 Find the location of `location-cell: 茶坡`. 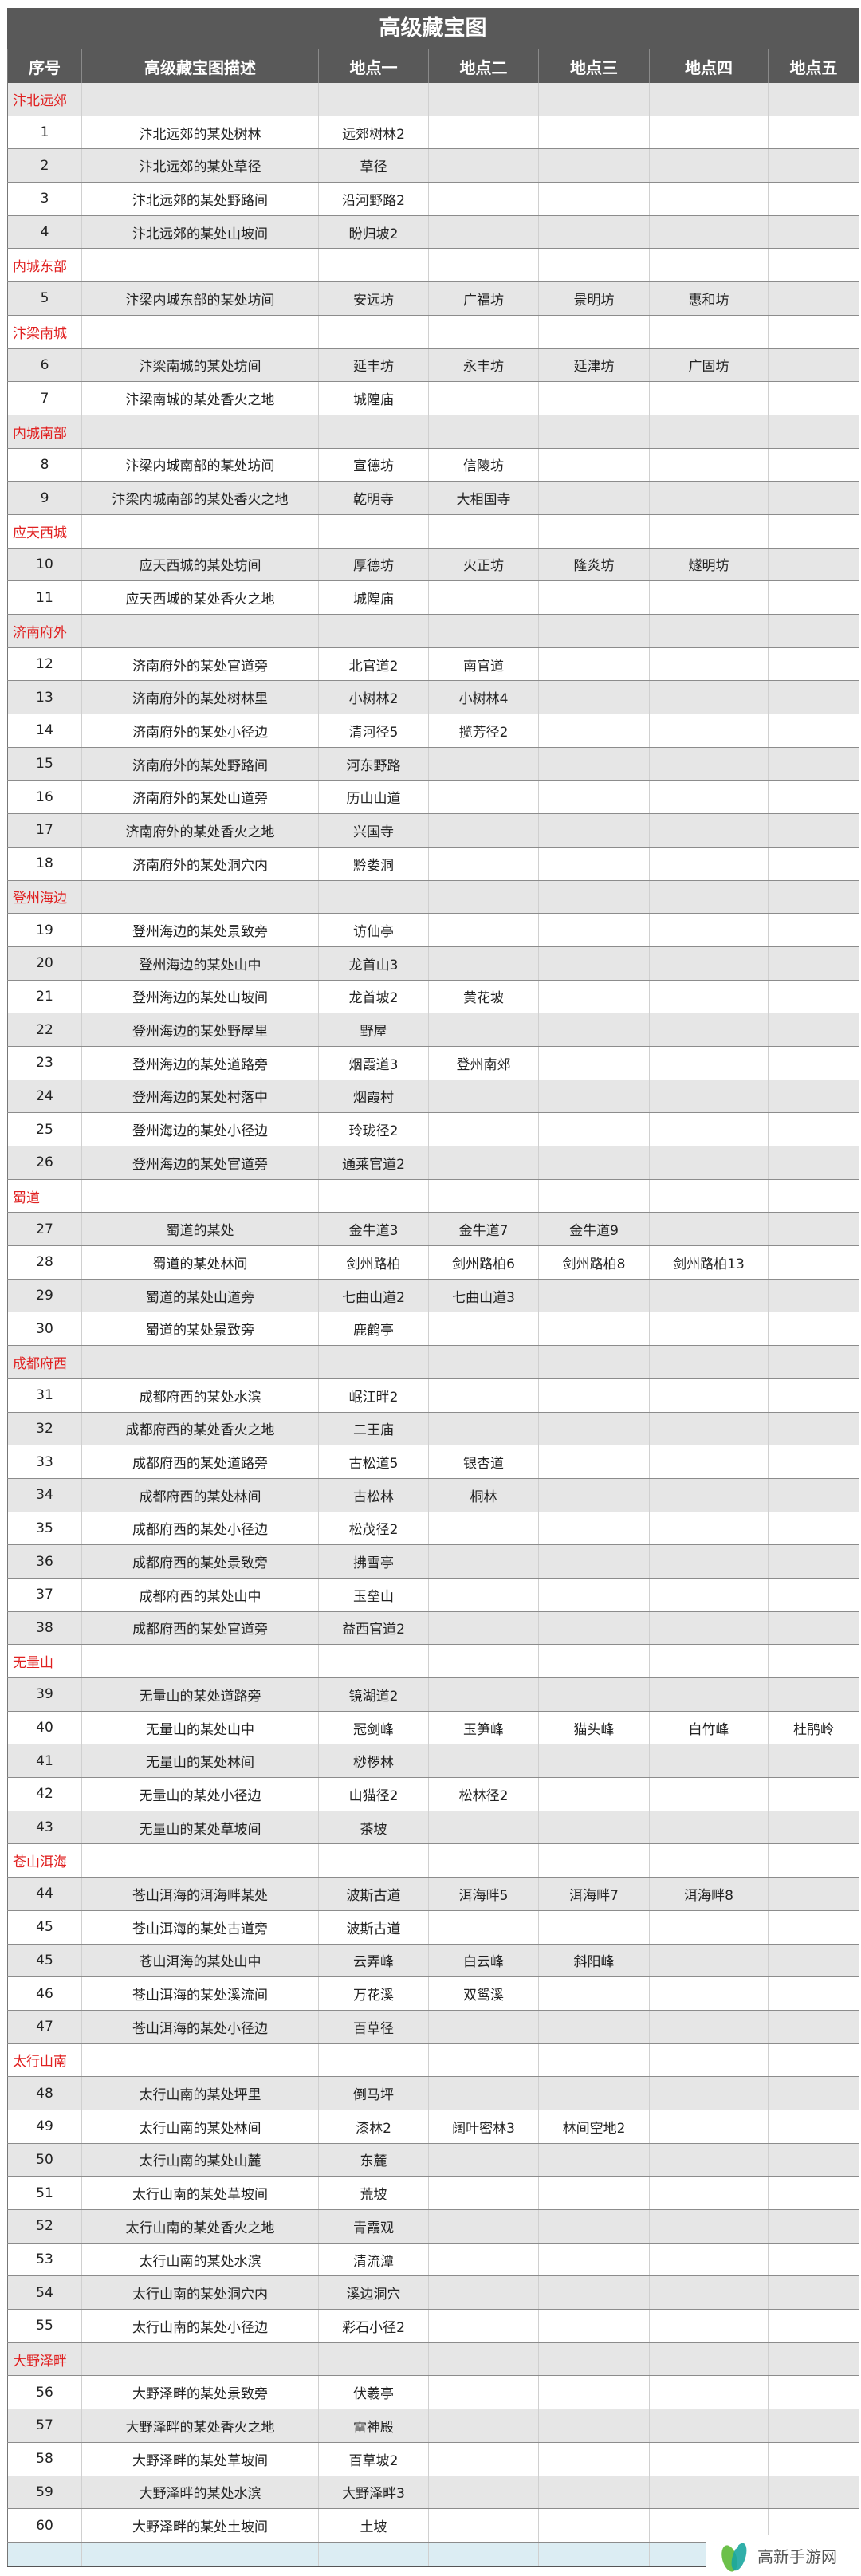

location-cell: 茶坡 is located at coordinates (373, 1828).